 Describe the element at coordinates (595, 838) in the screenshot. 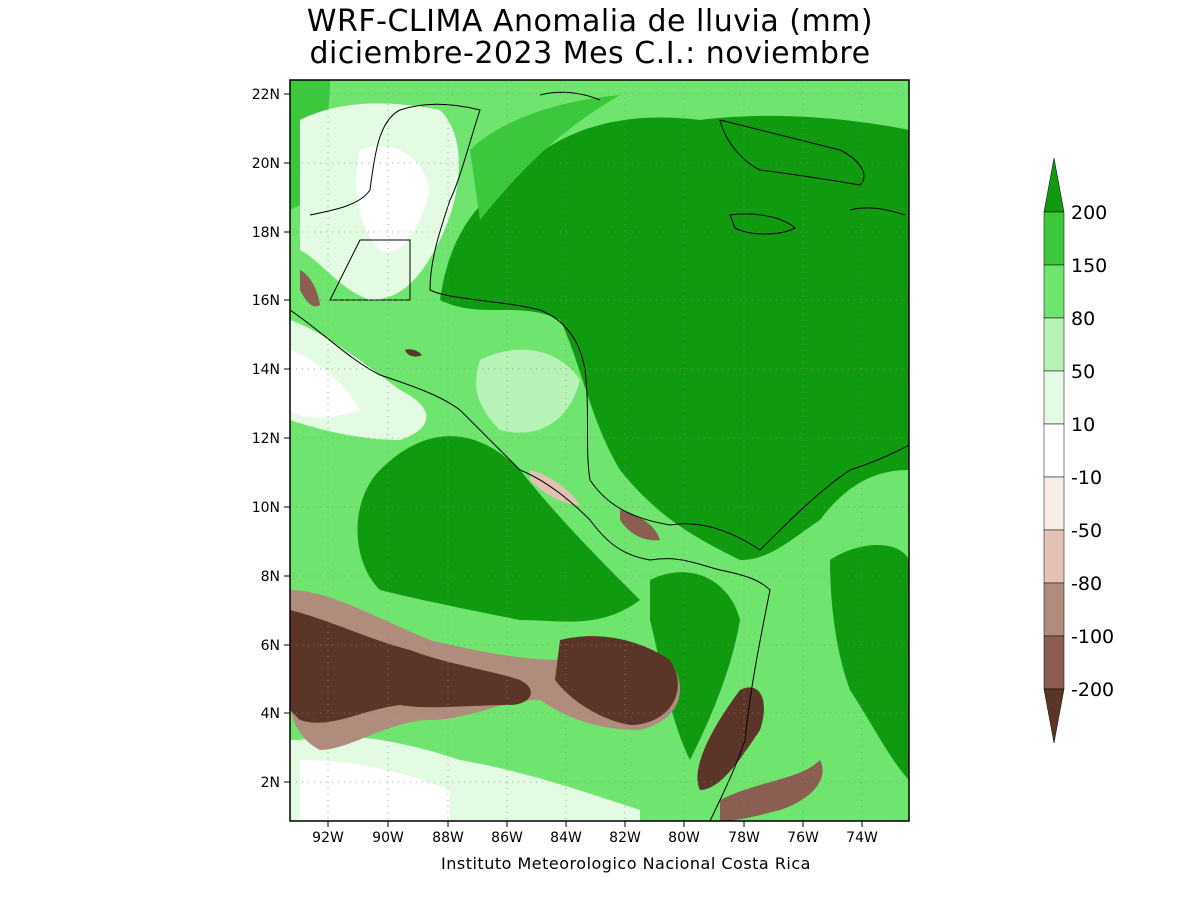

I see `lon-labels: 92W 90W 88W 86W 84W 82W 80W 78W 76W 74W` at that location.